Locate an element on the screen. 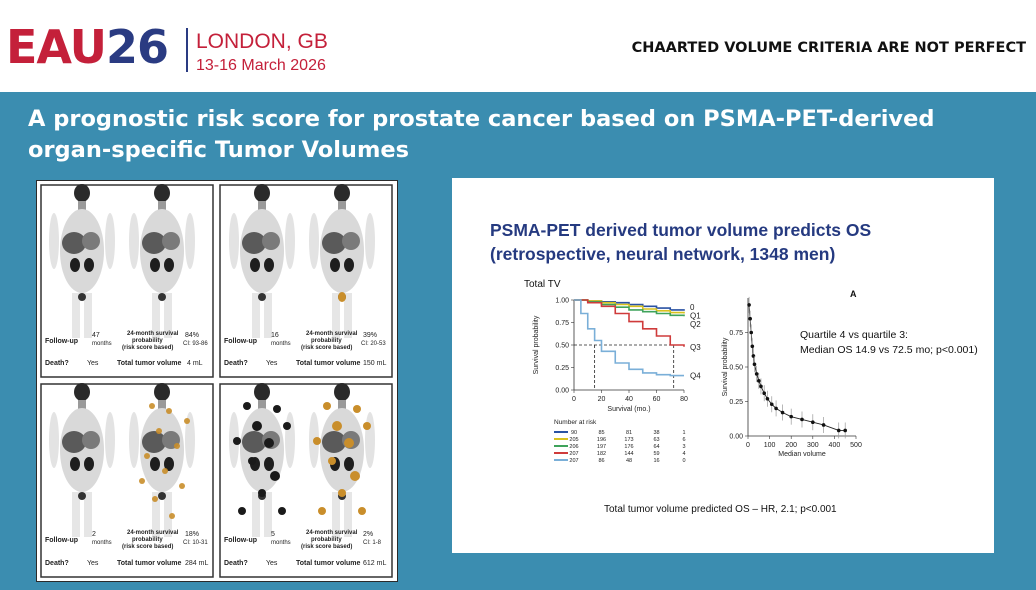  panel-a-label: A is located at coordinates (853, 294).